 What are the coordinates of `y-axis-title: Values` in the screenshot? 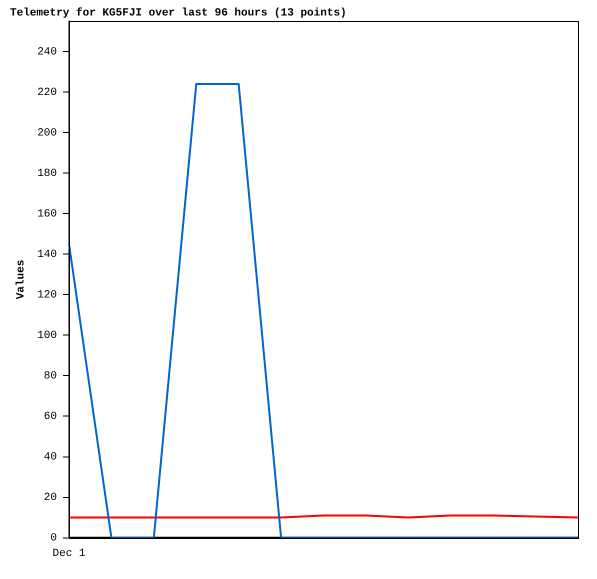 It's located at (21, 280).